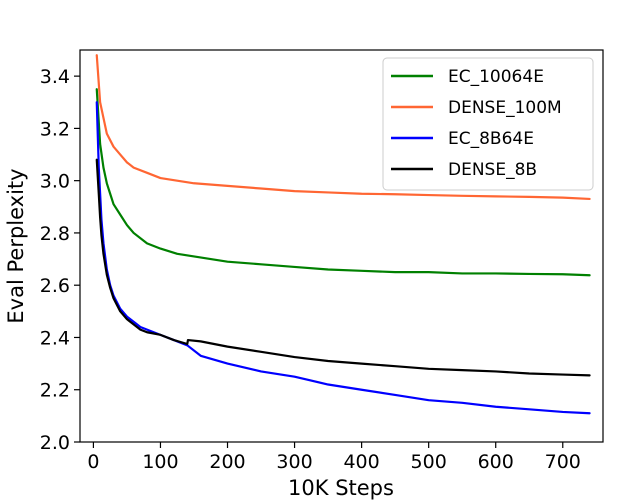 Image resolution: width=644 pixels, height=504 pixels. I want to click on y-tick-label: 3.0, so click(55, 182).